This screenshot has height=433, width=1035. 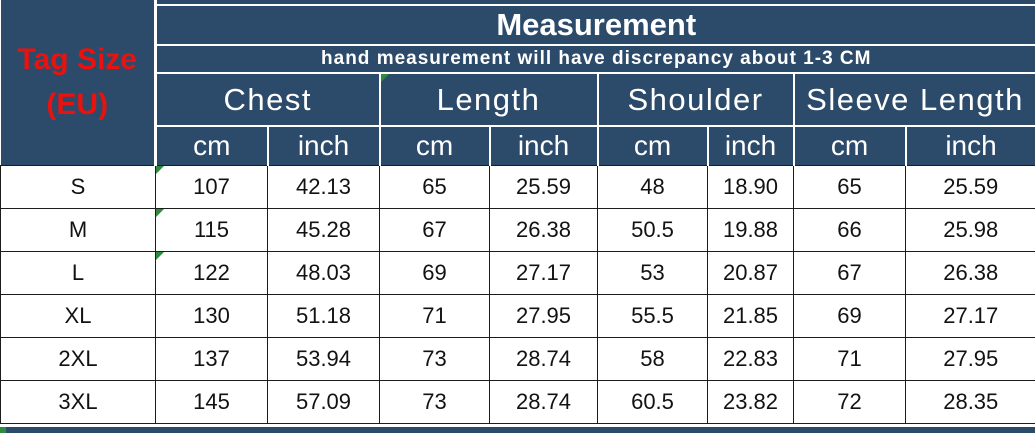 I want to click on column-group-row: Chest Length Shoulder Sleeve Length, so click(x=518, y=100).